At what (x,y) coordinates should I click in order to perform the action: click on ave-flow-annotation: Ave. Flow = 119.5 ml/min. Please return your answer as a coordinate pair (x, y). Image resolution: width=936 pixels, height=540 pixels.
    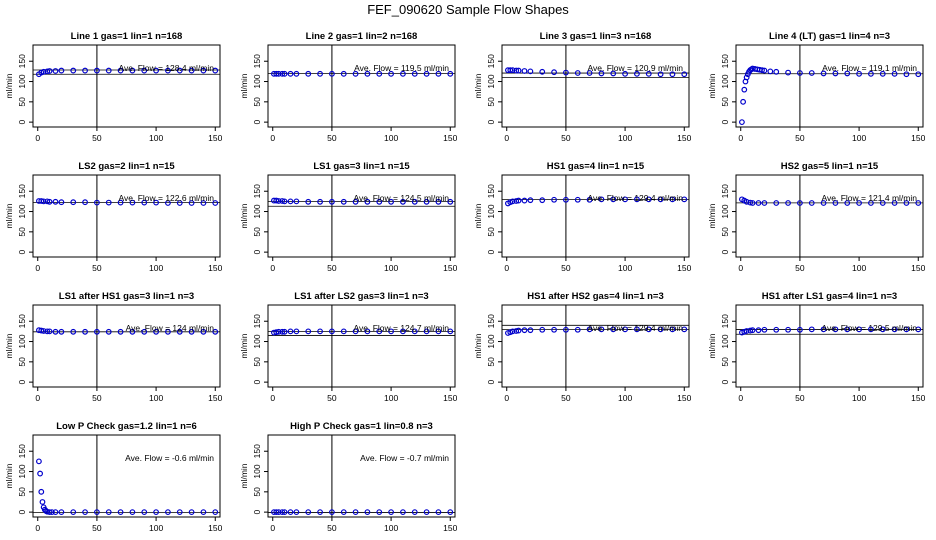
    Looking at the image, I should click on (401, 68).